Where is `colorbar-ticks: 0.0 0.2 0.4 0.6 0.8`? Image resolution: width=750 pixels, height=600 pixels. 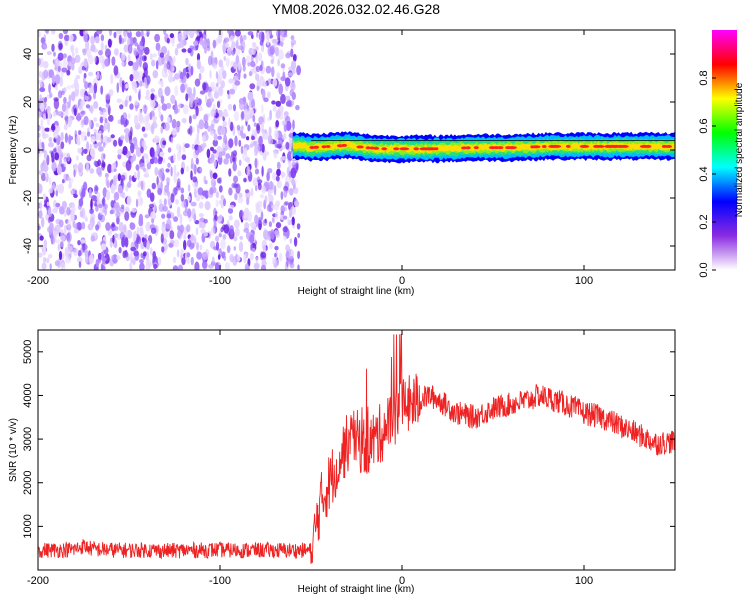
colorbar-ticks: 0.0 0.2 0.4 0.6 0.8 is located at coordinates (707, 174).